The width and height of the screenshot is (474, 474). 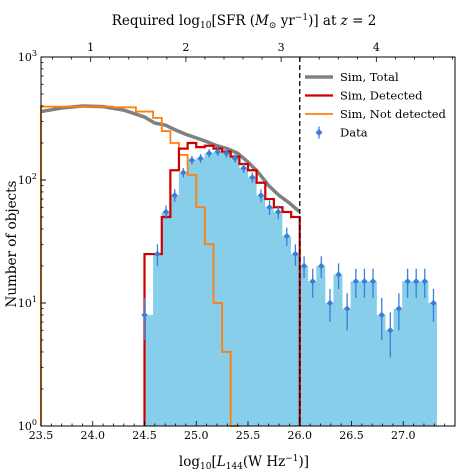 I want to click on legend-entry: Sim, Not detected, so click(x=375, y=114).